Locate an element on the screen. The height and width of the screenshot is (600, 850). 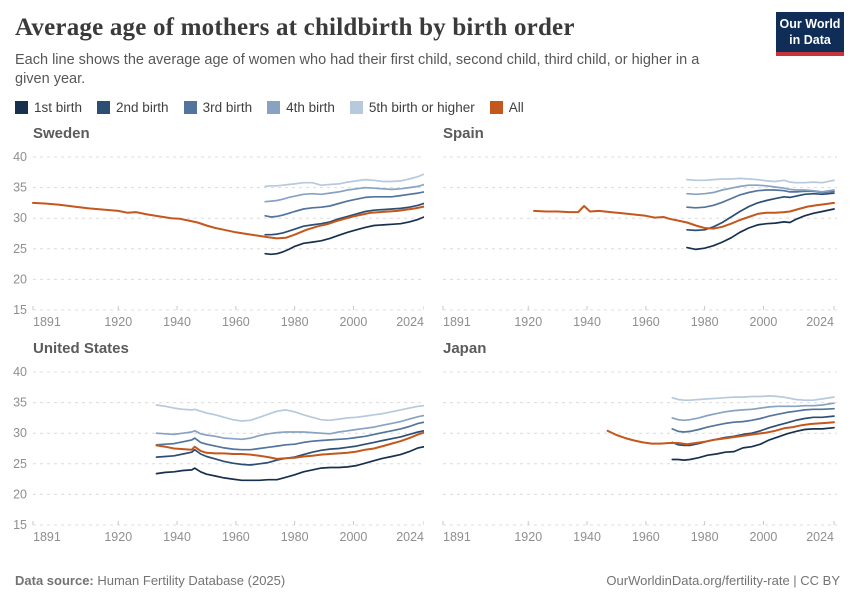
legend-label: 2nd birth is located at coordinates (142, 108).